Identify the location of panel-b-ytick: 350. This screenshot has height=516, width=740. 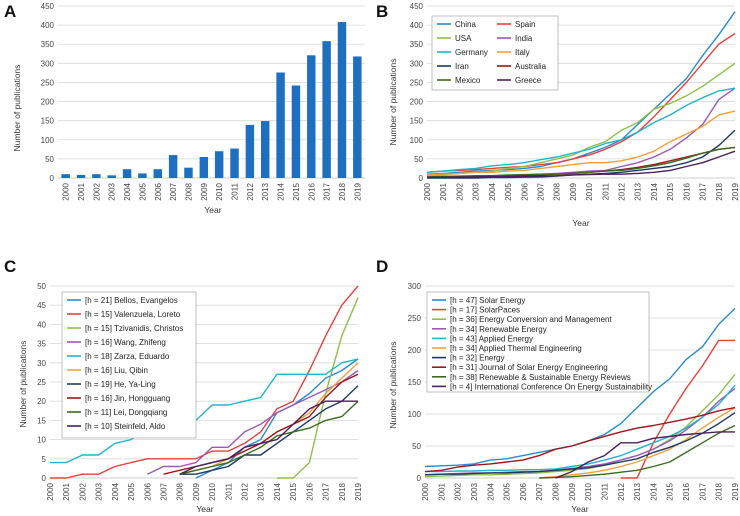
(417, 44).